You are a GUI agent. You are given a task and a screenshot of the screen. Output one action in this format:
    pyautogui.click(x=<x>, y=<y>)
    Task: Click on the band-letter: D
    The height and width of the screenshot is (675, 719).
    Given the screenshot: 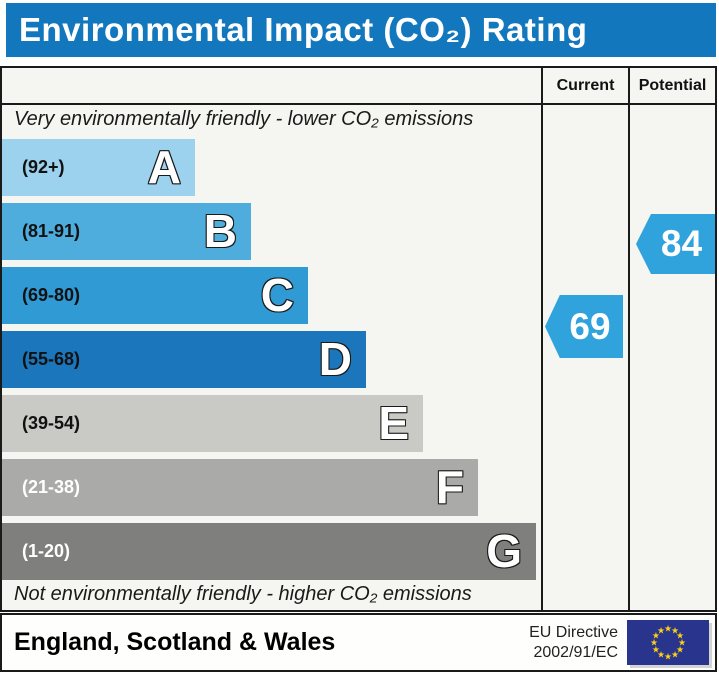 What is the action you would take?
    pyautogui.click(x=335, y=359)
    